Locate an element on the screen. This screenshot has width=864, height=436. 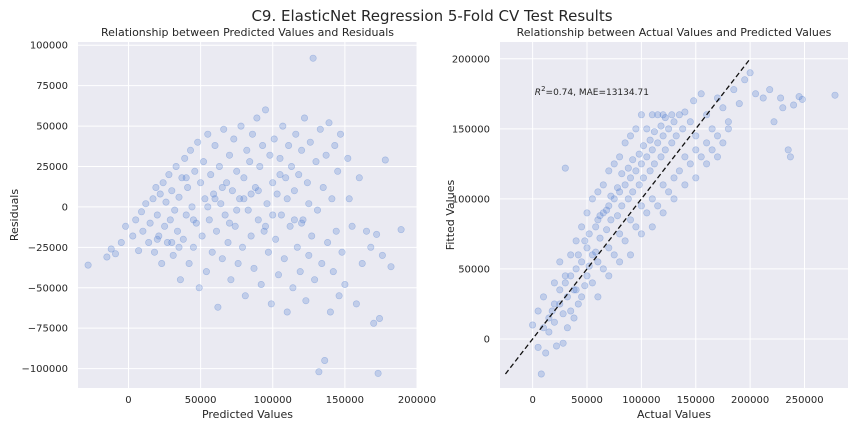
actual-vs-fitted-y-axis-label: Fitted Values is located at coordinates (450, 215).